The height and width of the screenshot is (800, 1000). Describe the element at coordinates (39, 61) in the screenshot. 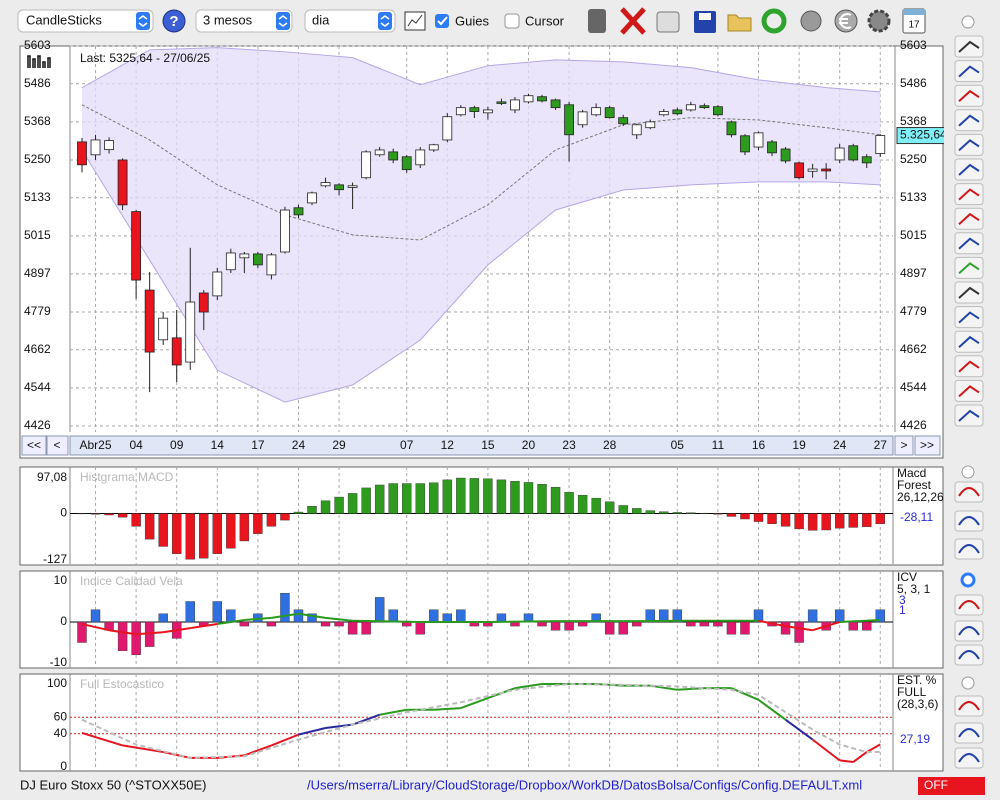

I see `bars-icon` at that location.